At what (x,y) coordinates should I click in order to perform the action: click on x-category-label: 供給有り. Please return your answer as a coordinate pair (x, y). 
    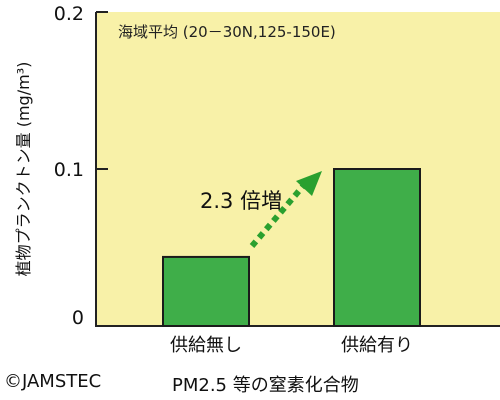
    Looking at the image, I should click on (377, 345).